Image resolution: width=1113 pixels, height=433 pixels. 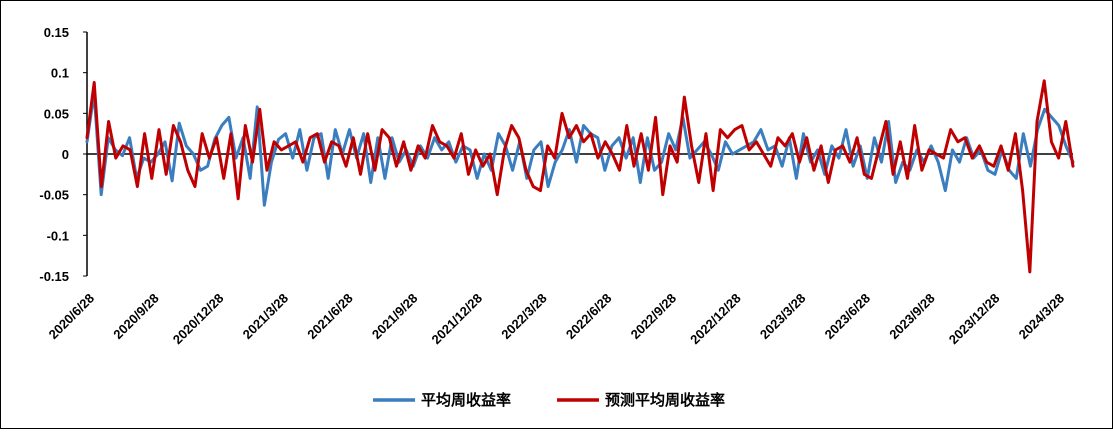 What do you see at coordinates (1042, 317) in the screenshot?
I see `x-tick-label: 2024/3/28` at bounding box center [1042, 317].